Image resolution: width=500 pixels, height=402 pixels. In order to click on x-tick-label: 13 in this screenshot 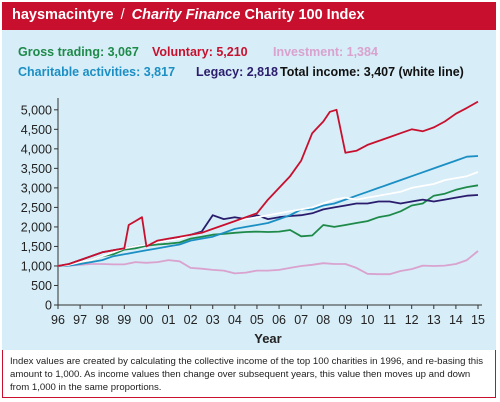, I will do `click(434, 320)`.